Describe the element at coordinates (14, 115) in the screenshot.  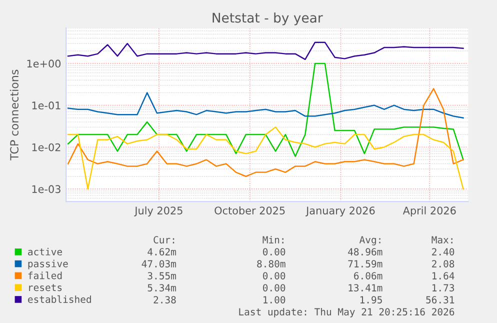
I see `y-axis-title: TCP connections` at that location.